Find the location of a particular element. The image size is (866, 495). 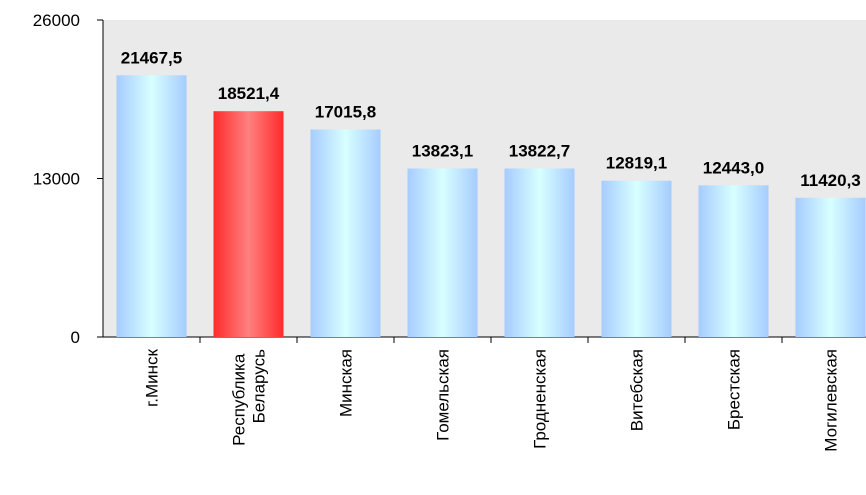

x-tick-label: Могилевская is located at coordinates (831, 400).